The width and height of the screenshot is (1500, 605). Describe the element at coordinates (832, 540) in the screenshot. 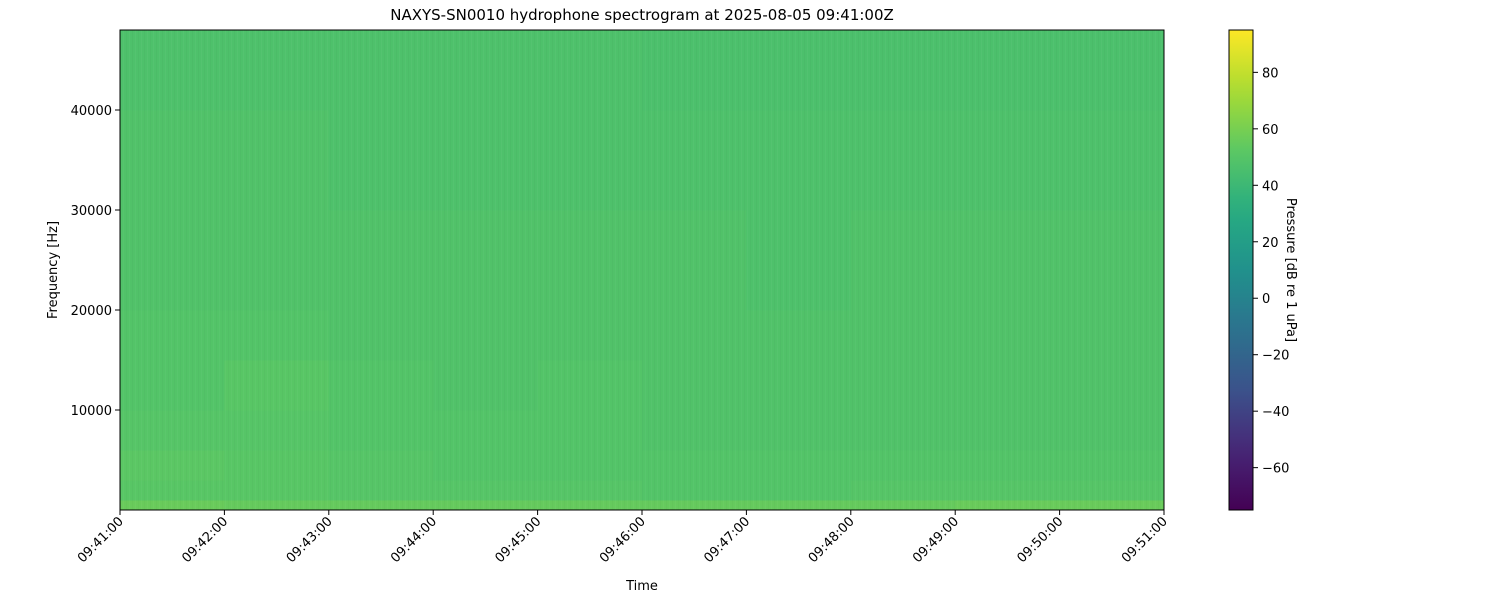

I see `x-tick-label: 09:48:00` at that location.